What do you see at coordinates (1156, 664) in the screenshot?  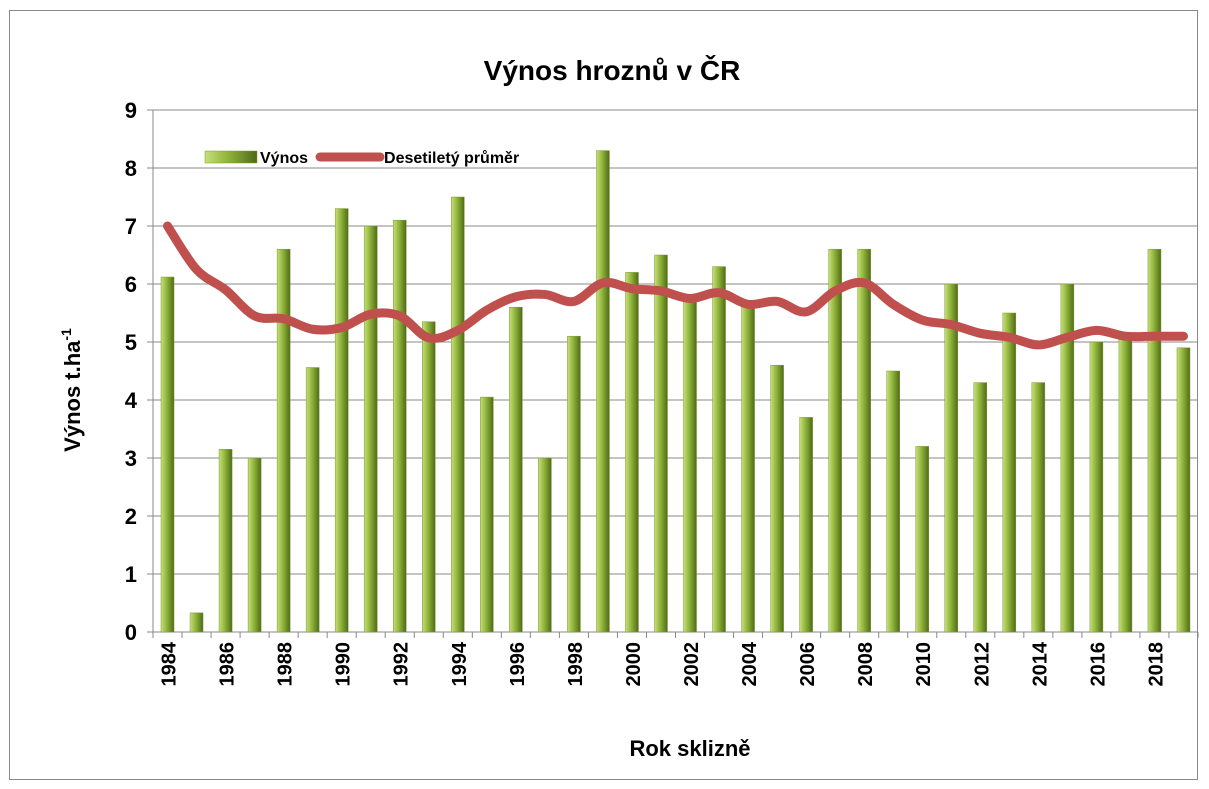 I see `x-tick-label: 2018` at bounding box center [1156, 664].